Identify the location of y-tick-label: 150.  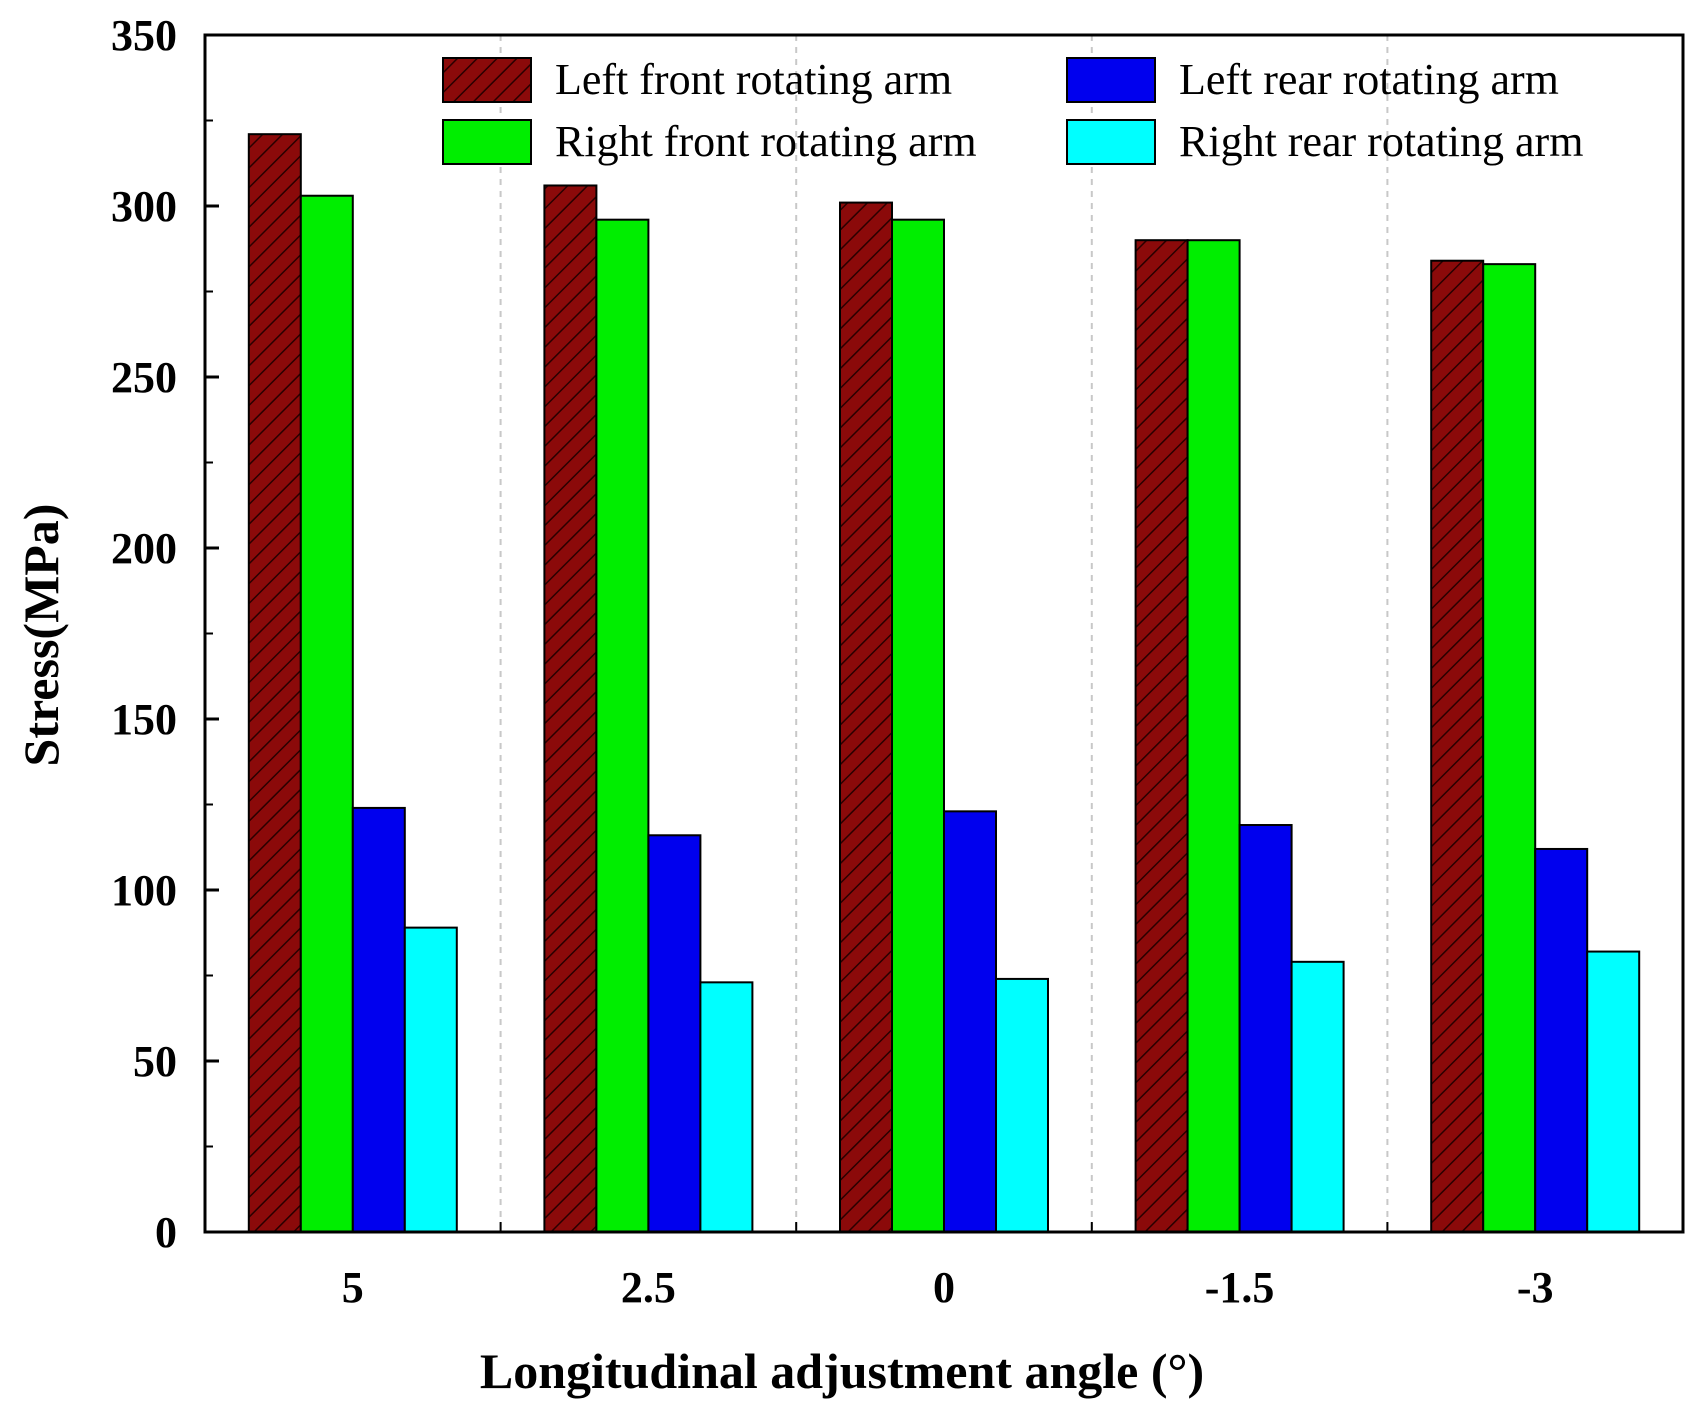
(144, 719).